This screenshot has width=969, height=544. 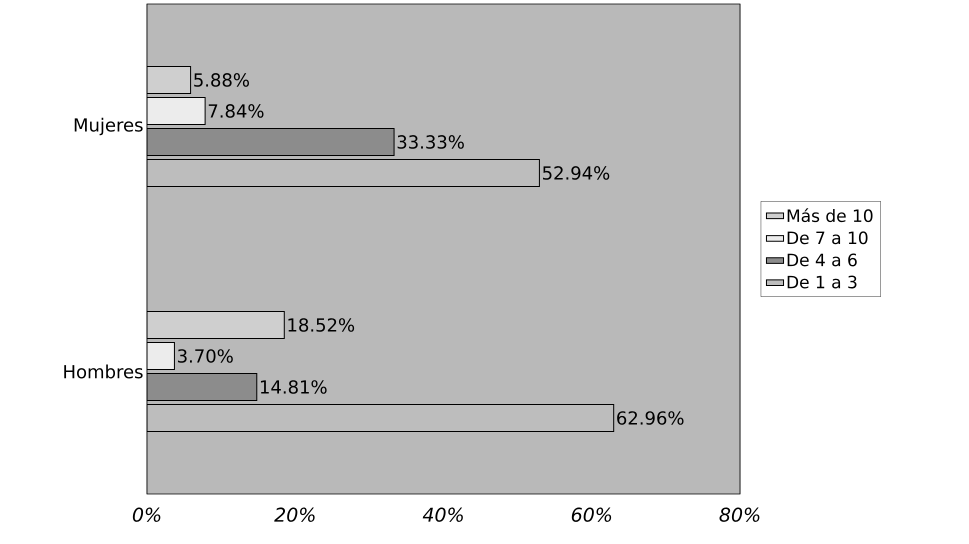 I want to click on legend-label: De 4 a 6, so click(x=822, y=259).